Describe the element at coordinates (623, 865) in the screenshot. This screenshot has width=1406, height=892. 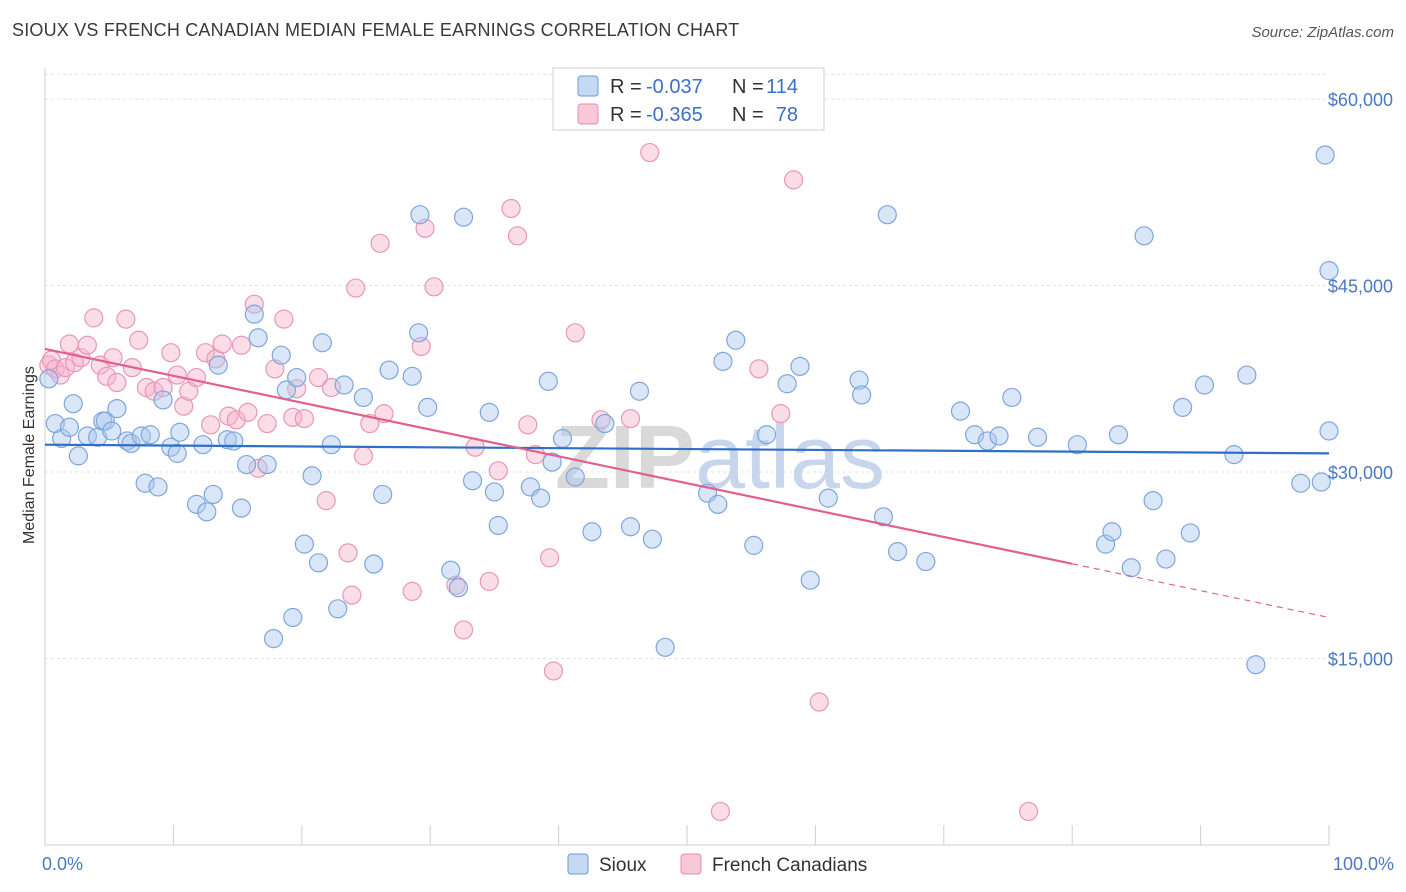
I see `legend-label-sioux: Sioux` at that location.